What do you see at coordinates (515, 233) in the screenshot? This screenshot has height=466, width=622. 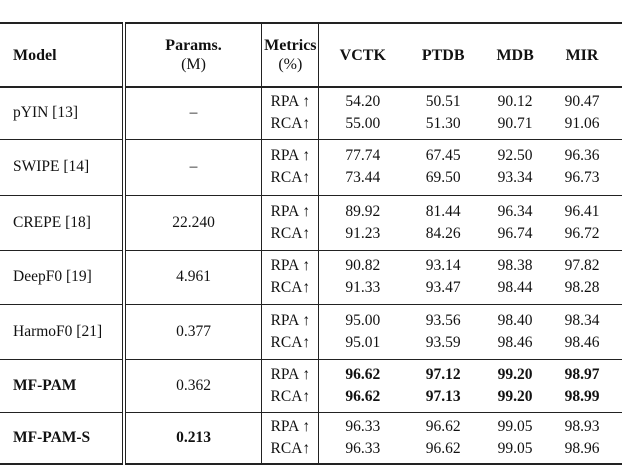 I see `value: 96.74` at bounding box center [515, 233].